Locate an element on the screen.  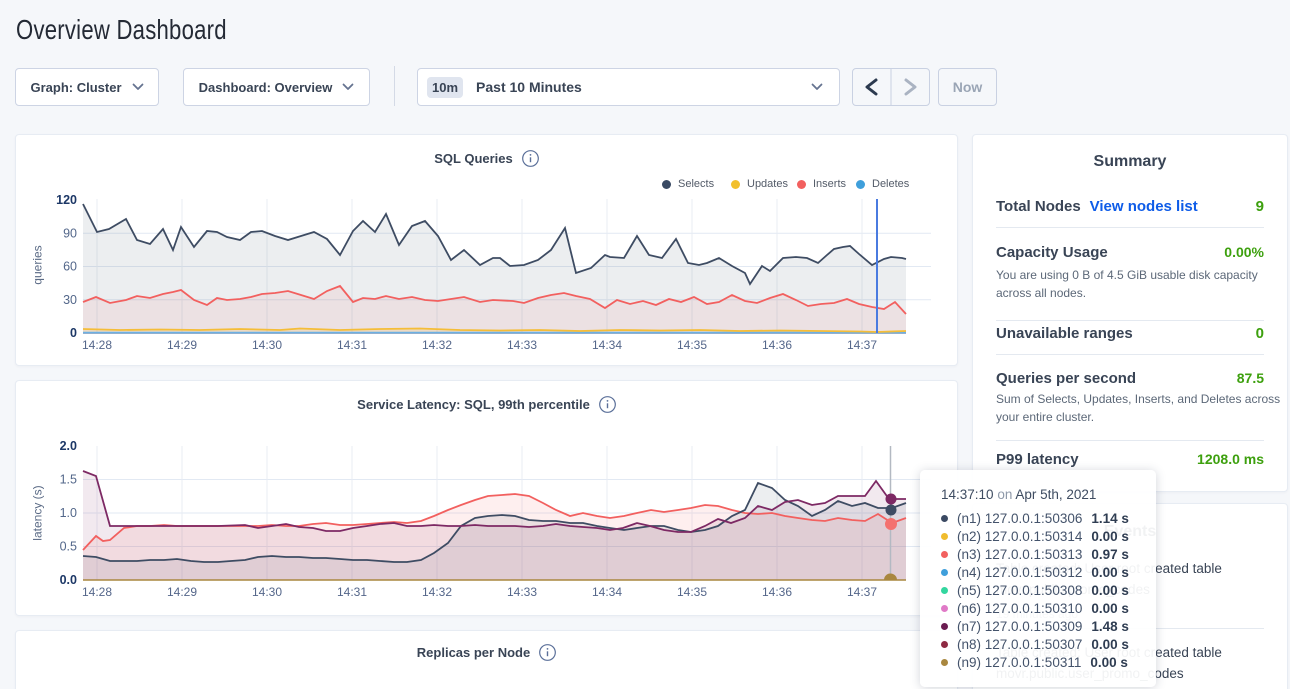
svg-text: 2.0 is located at coordinates (68, 446).